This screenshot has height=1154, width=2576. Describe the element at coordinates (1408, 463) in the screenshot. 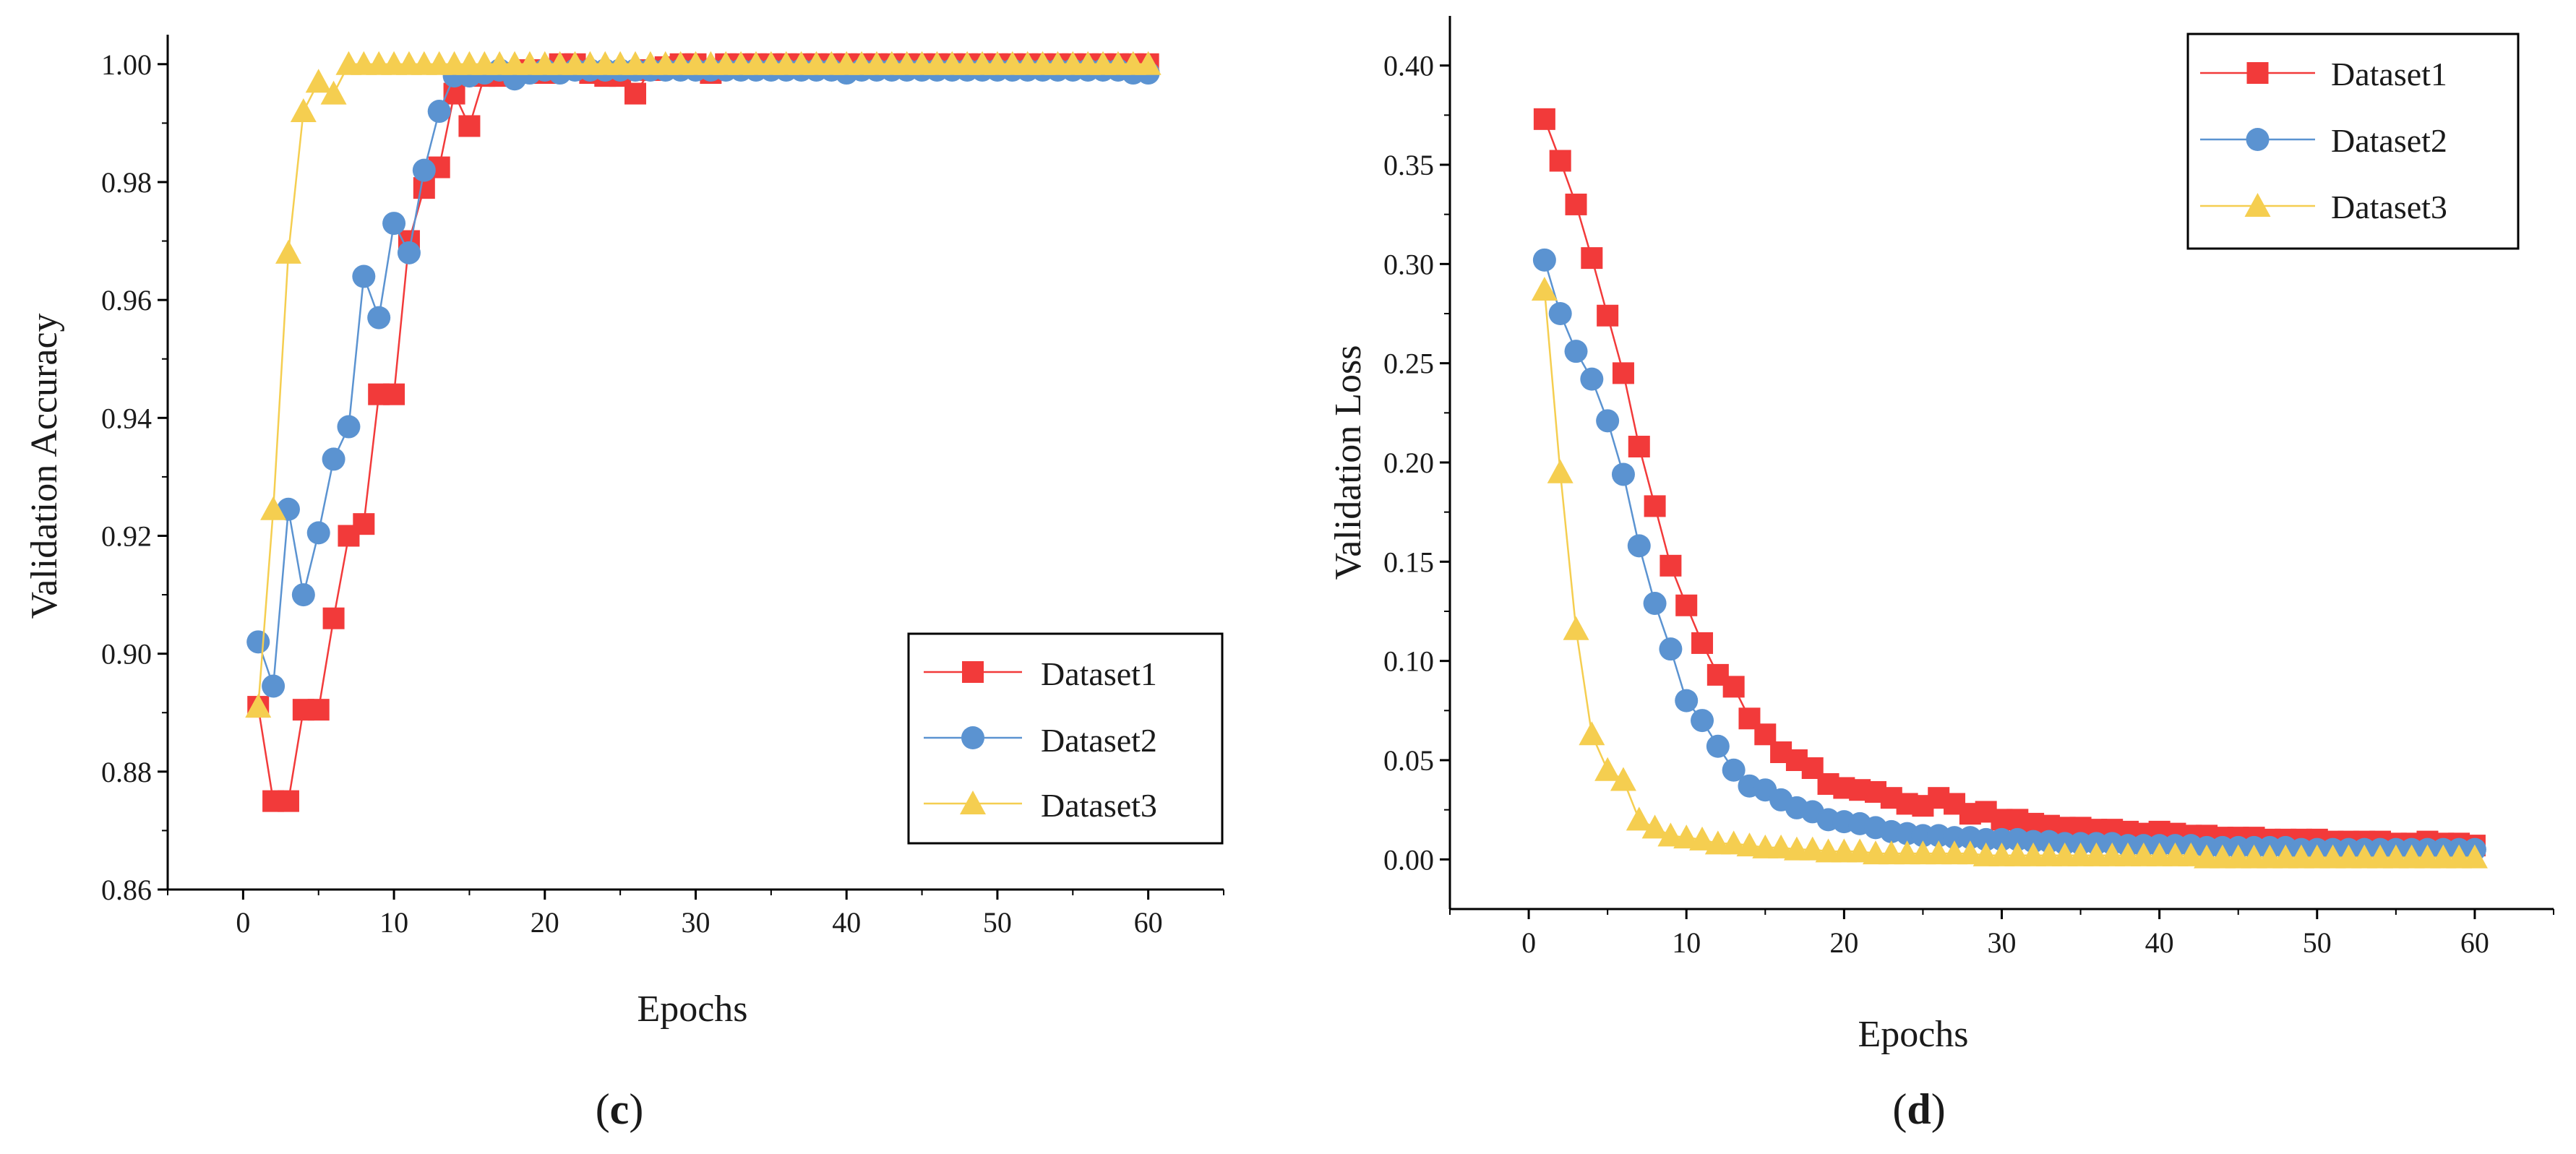

I see `y-tick-label: 0.20` at that location.